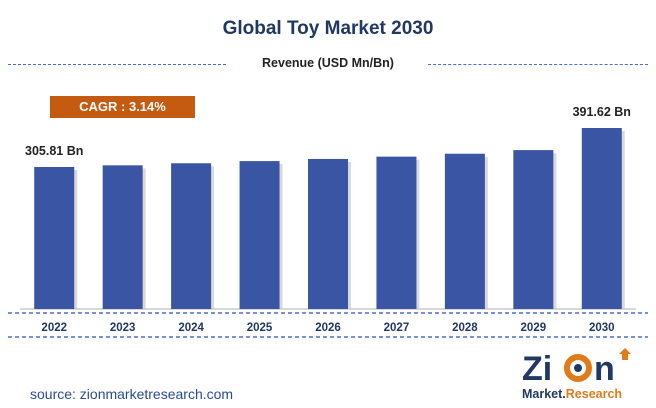  Describe the element at coordinates (54, 238) in the screenshot. I see `bar-2022` at that location.